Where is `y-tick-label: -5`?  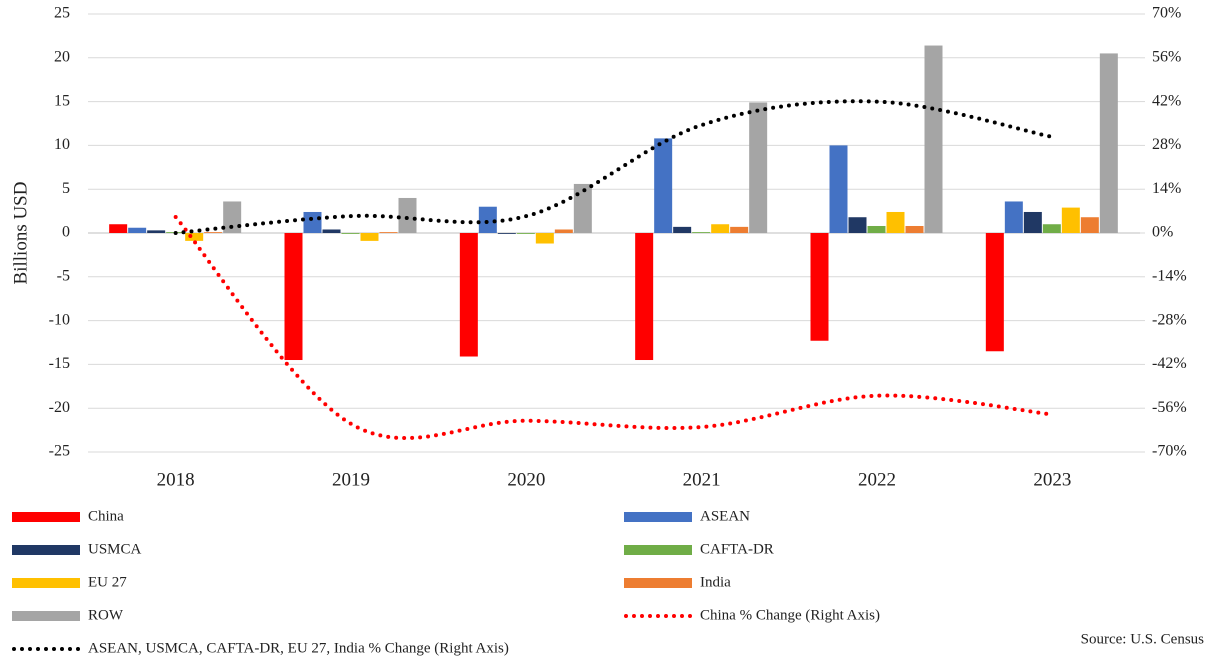
y-tick-label: -5 is located at coordinates (63, 275).